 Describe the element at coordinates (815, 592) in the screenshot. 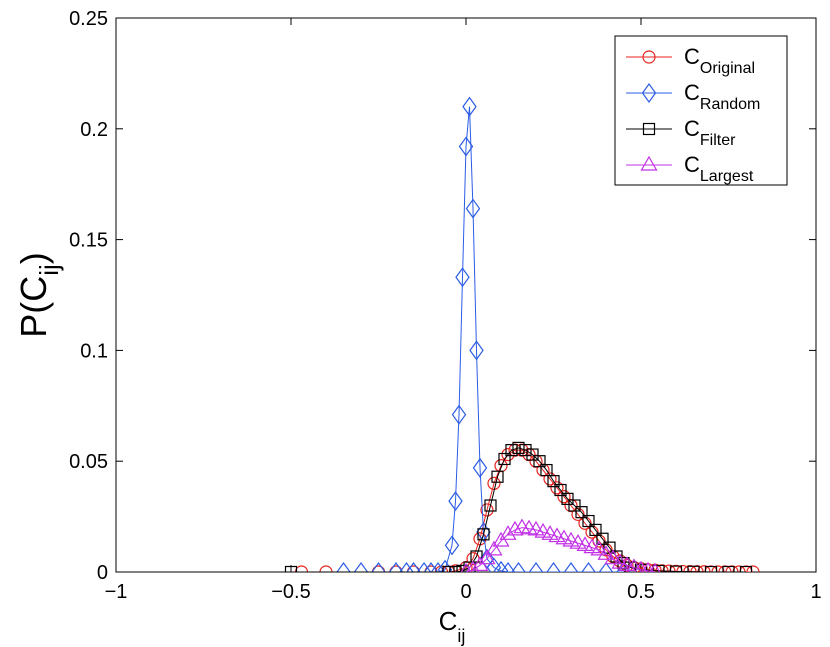

I see `x-tick-label: 1` at that location.